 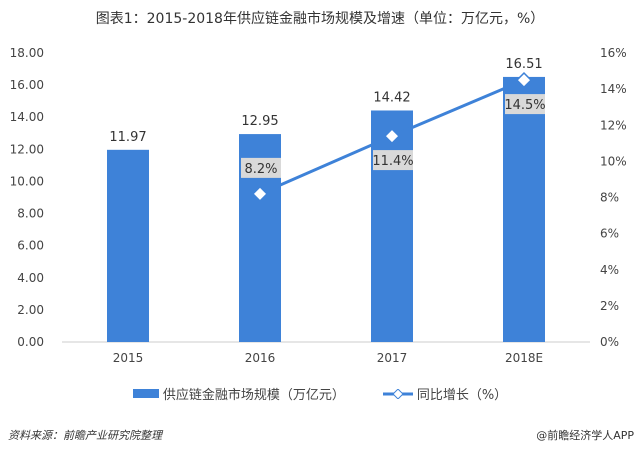 I want to click on left-tick-label: 18.00, so click(x=27, y=53).